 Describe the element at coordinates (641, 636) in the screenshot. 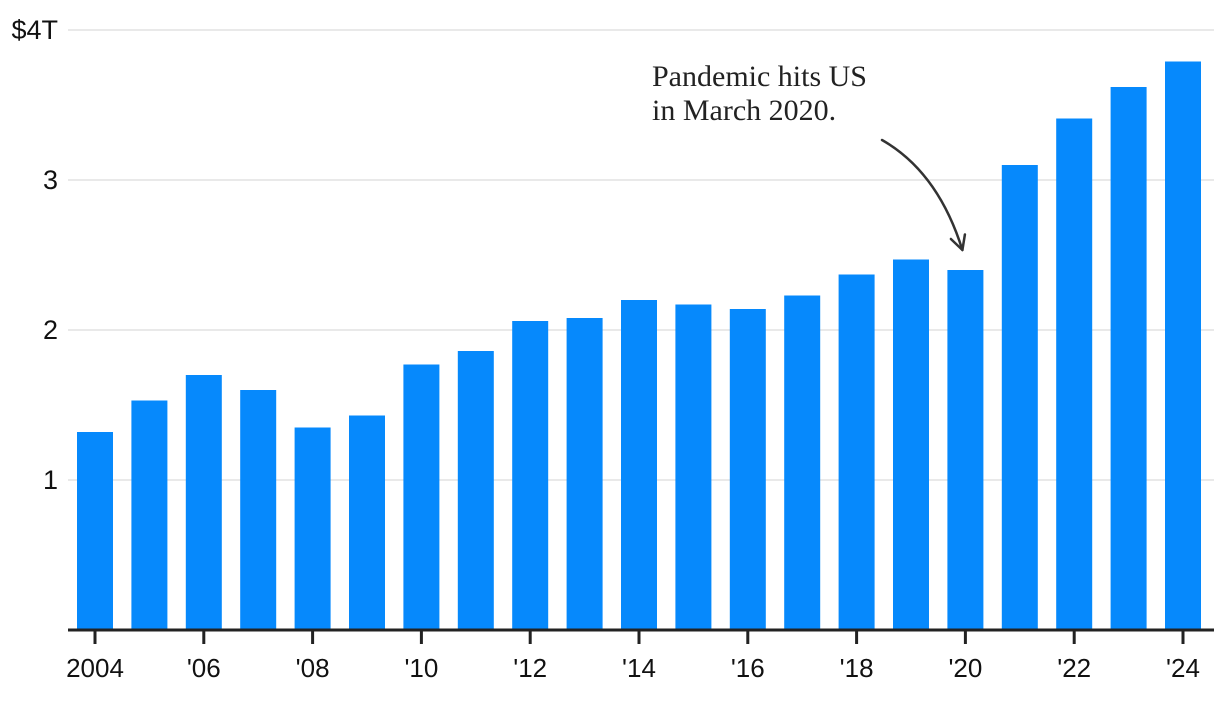

I see `axes-group` at that location.